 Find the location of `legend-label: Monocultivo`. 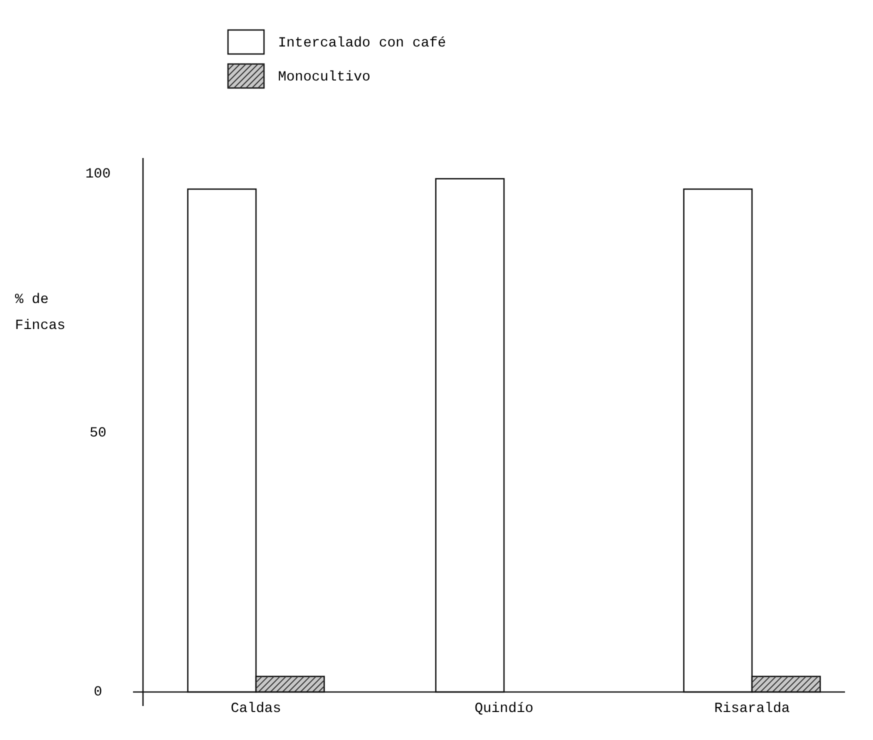

legend-label: Monocultivo is located at coordinates (324, 78).